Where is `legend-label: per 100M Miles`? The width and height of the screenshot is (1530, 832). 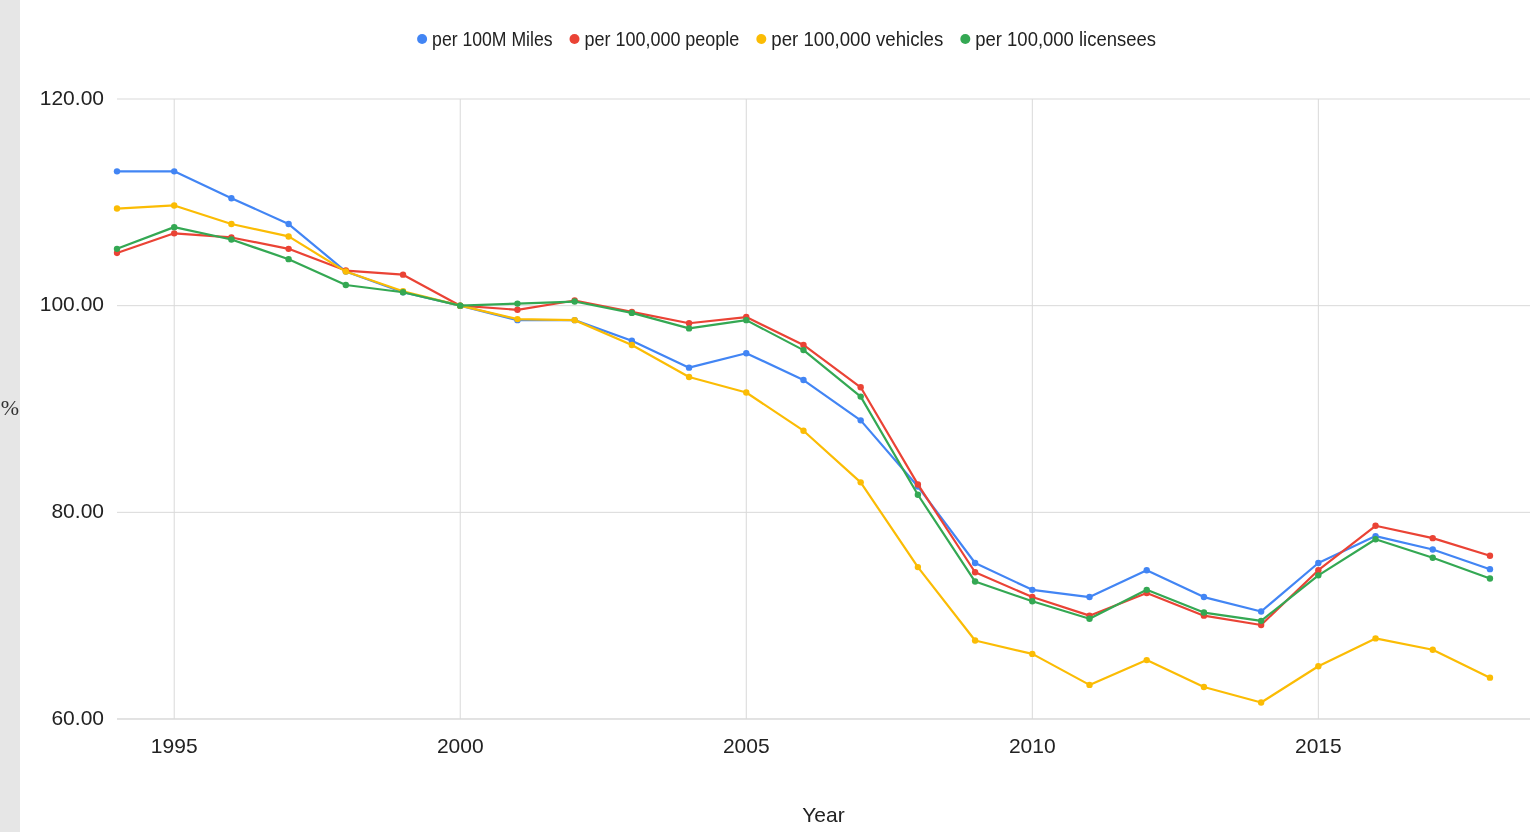 legend-label: per 100M Miles is located at coordinates (504, 38).